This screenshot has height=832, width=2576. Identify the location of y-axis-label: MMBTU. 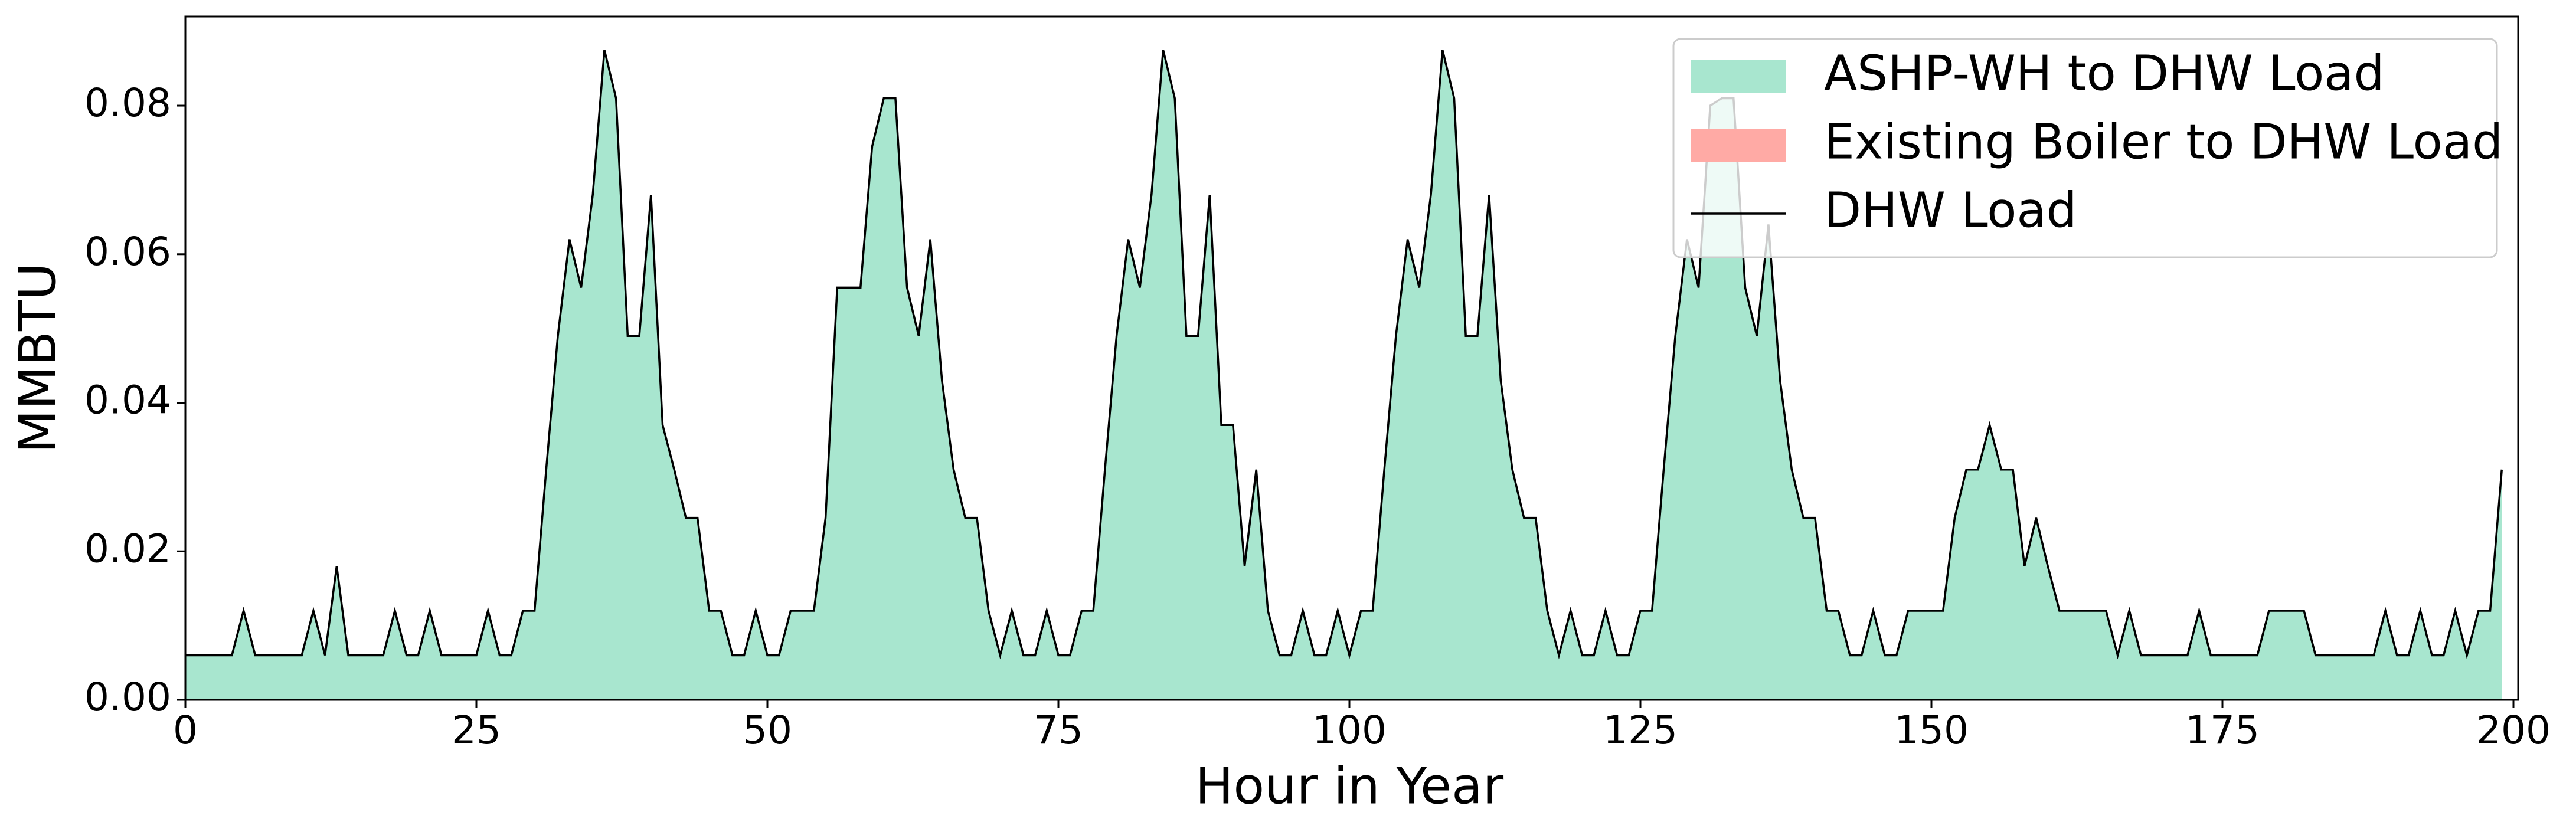
(37, 358).